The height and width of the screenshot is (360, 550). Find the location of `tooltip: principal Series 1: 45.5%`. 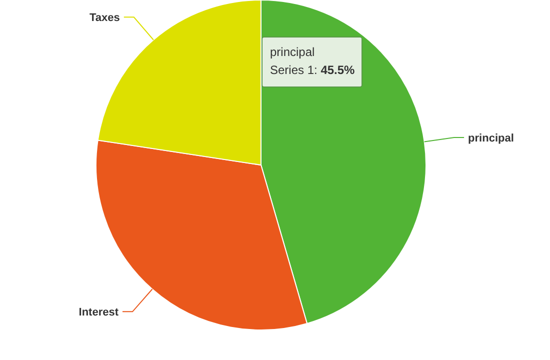

tooltip: principal Series 1: 45.5% is located at coordinates (312, 62).